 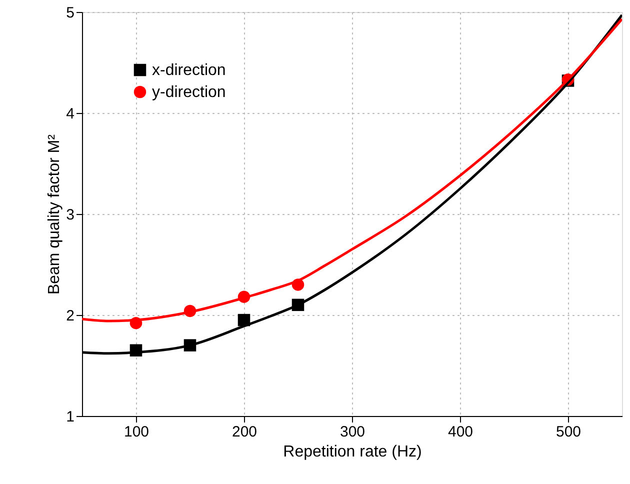 I want to click on y-tick-label: 3, so click(x=70, y=215).